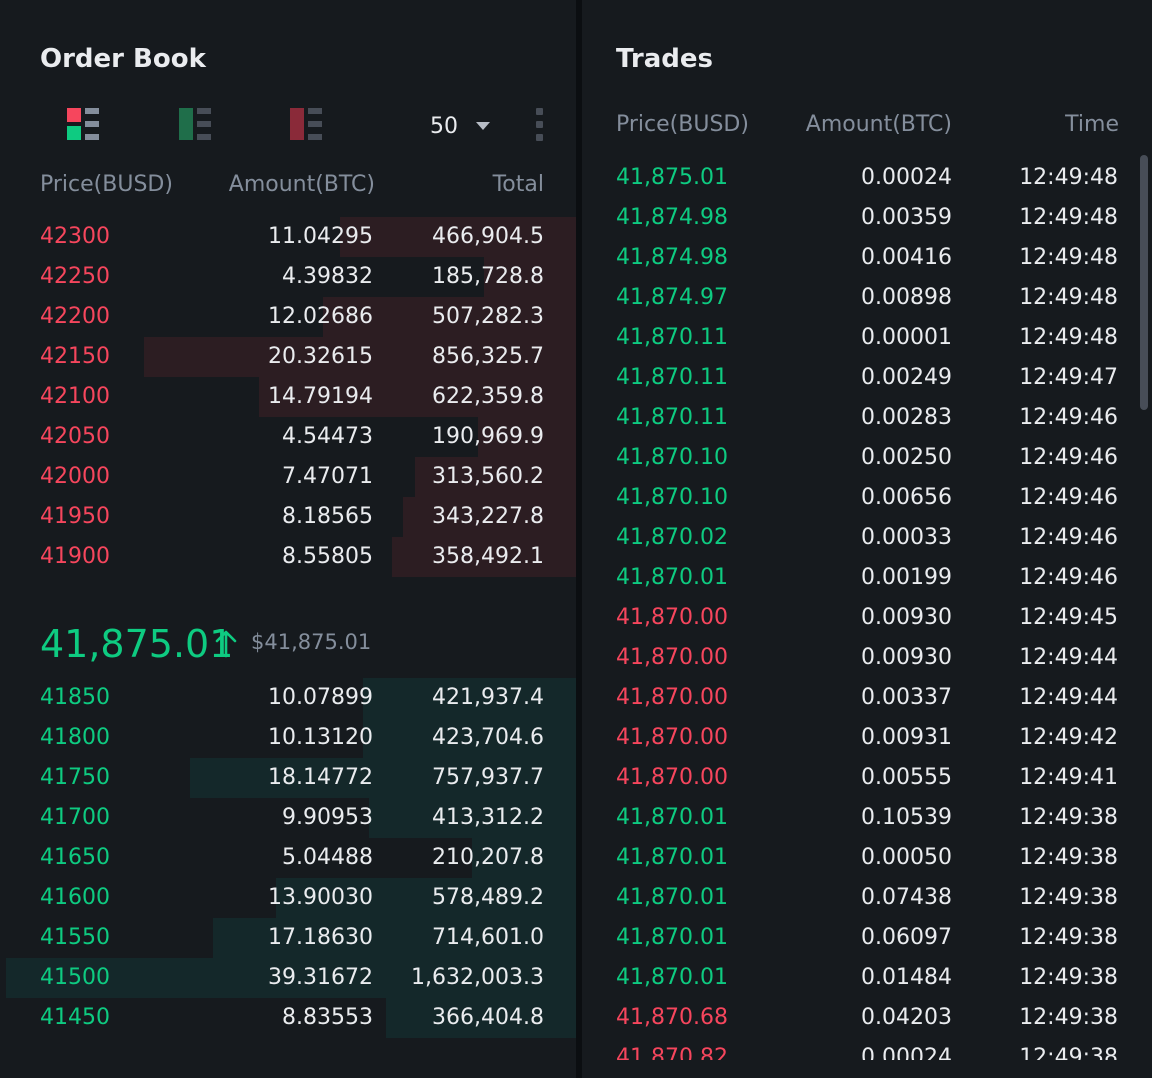 The height and width of the screenshot is (1078, 1152). Describe the element at coordinates (483, 126) in the screenshot. I see `caret-down-icon` at that location.